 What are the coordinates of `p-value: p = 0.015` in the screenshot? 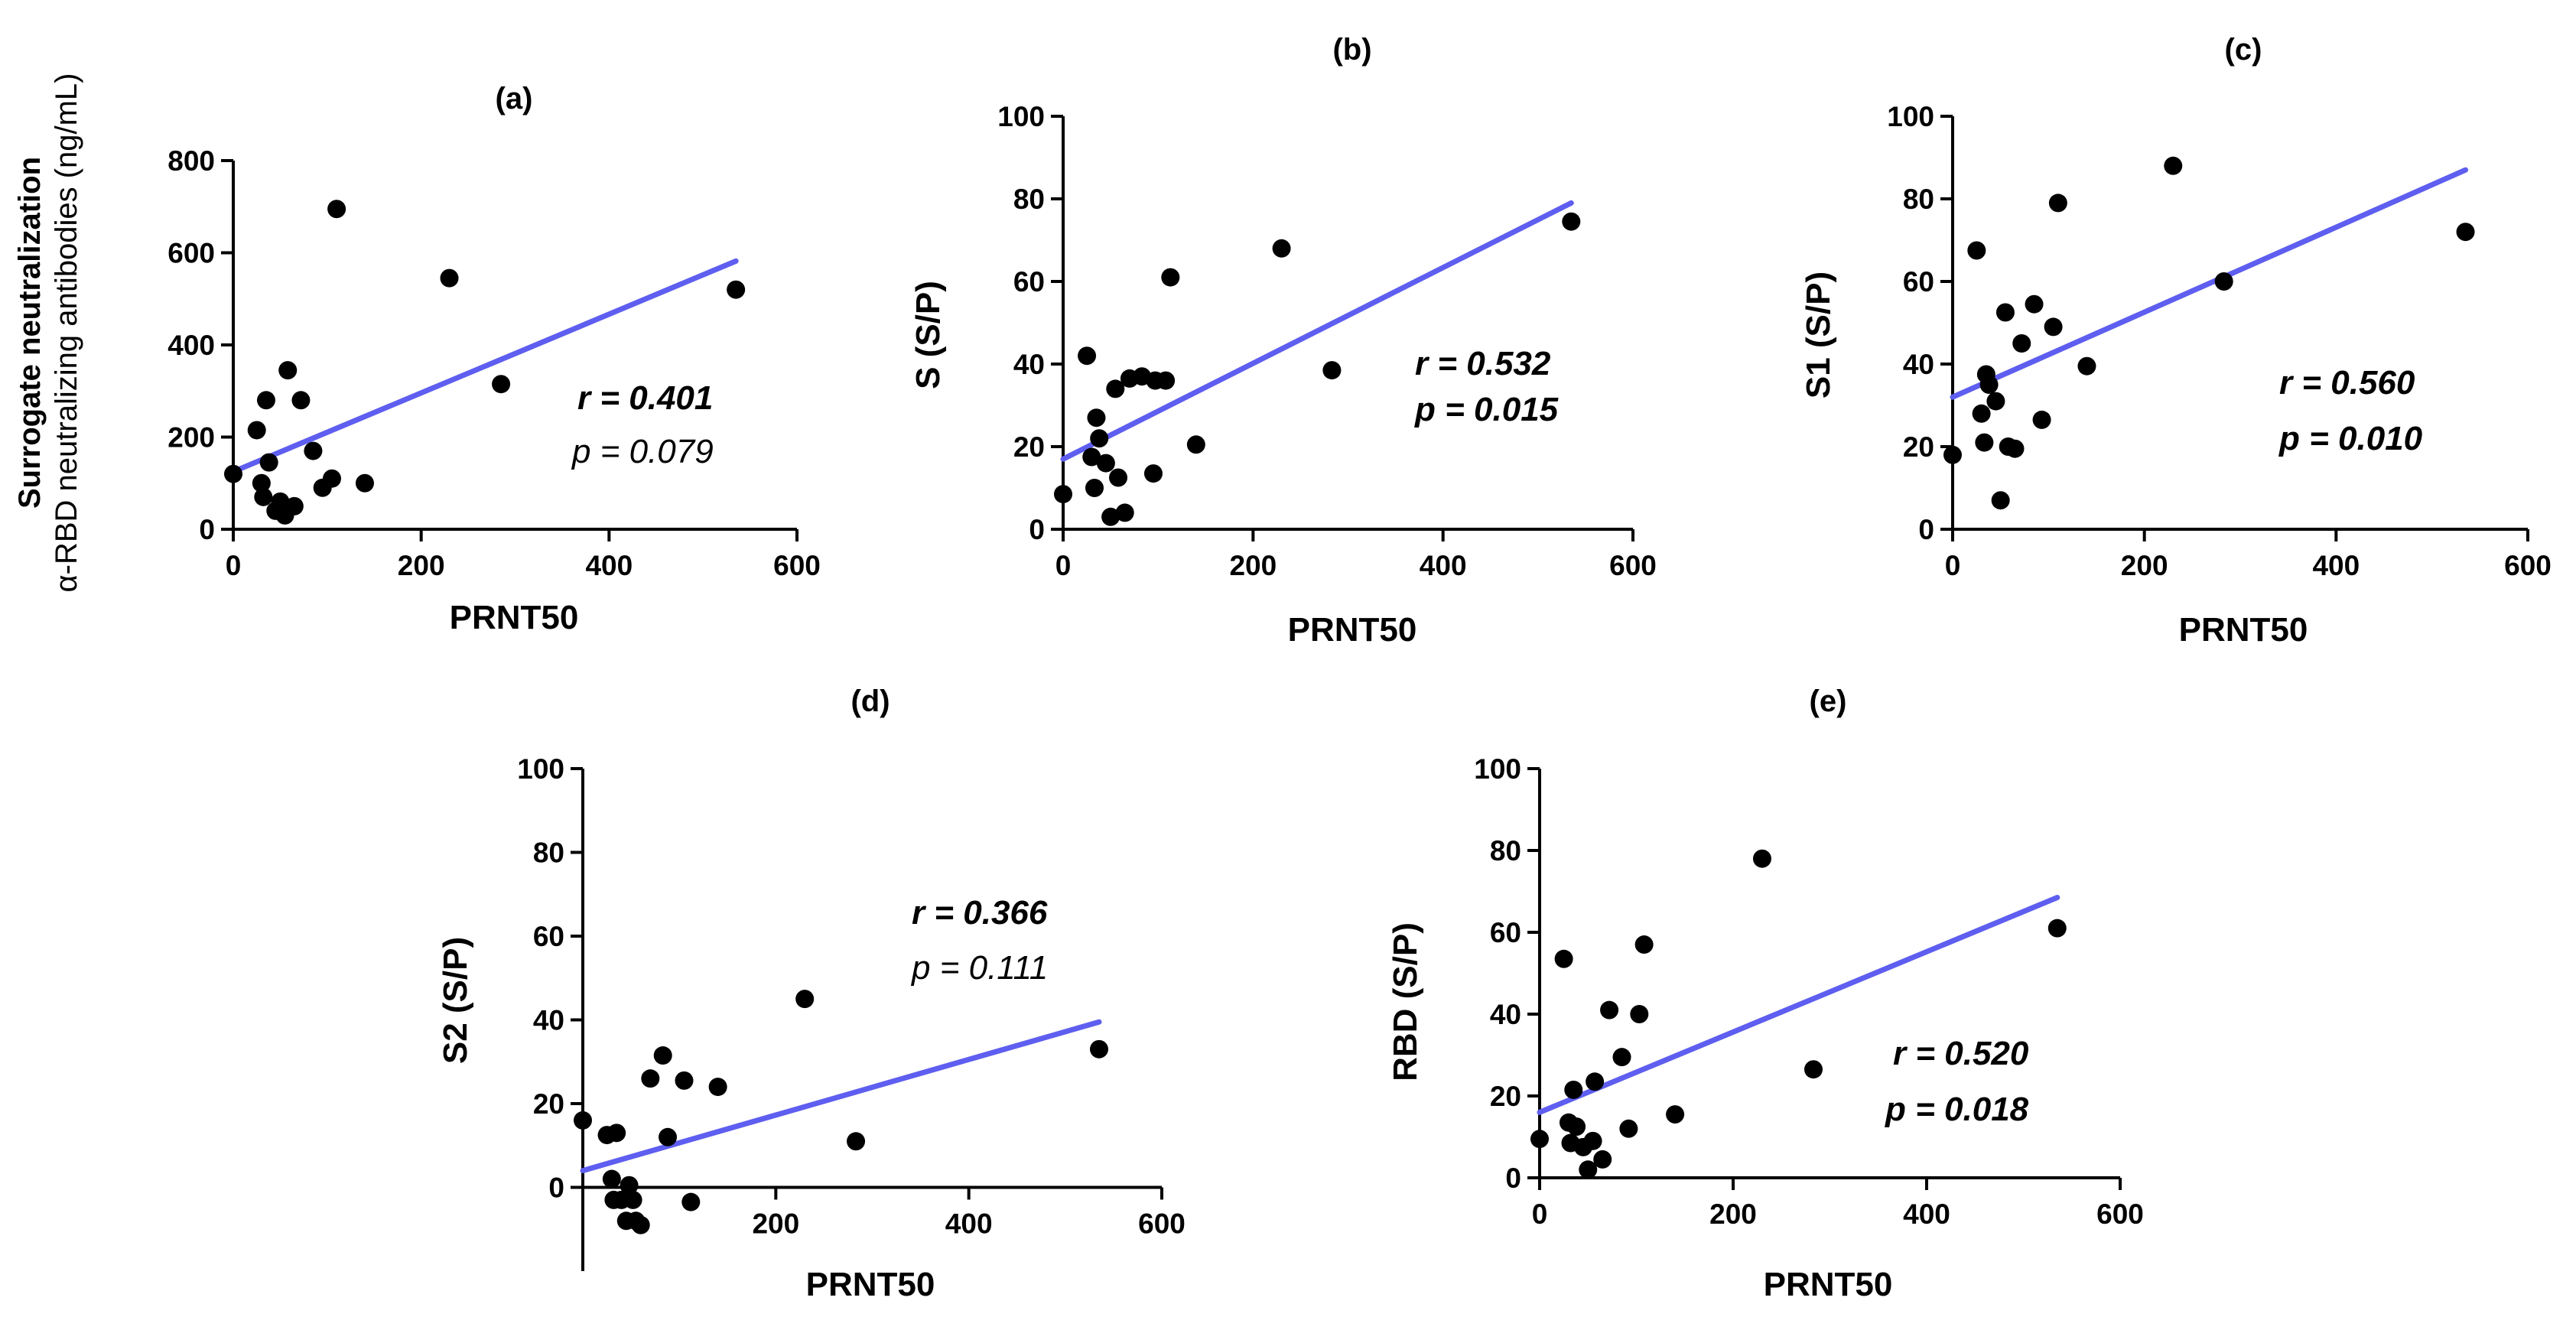 It's located at (1486, 409).